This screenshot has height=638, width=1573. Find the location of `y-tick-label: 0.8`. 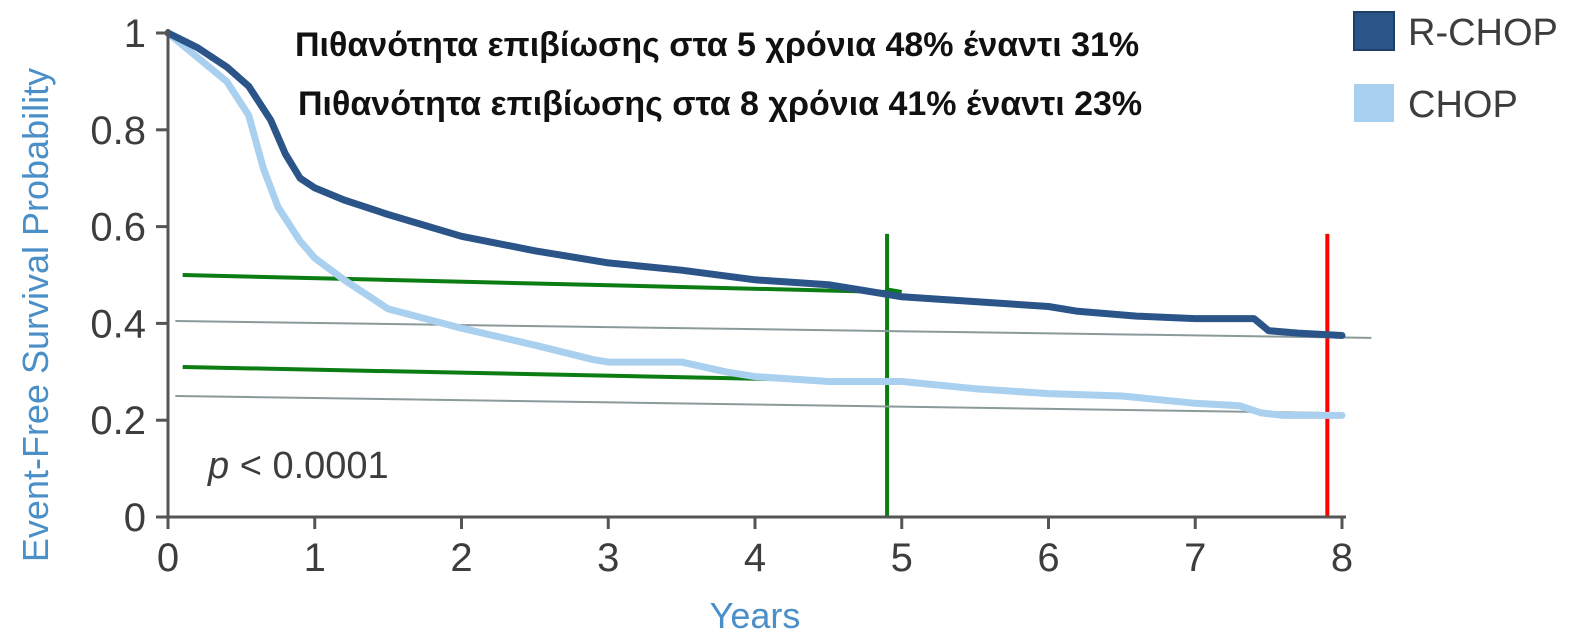

y-tick-label: 0.8 is located at coordinates (118, 131).